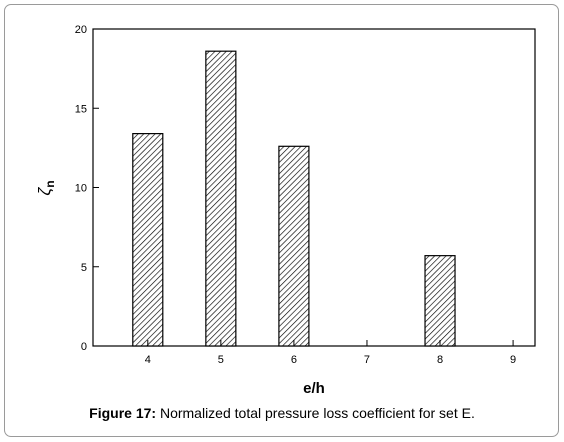 Image resolution: width=564 pixels, height=442 pixels. I want to click on x-tick-label-9: 9, so click(513, 360).